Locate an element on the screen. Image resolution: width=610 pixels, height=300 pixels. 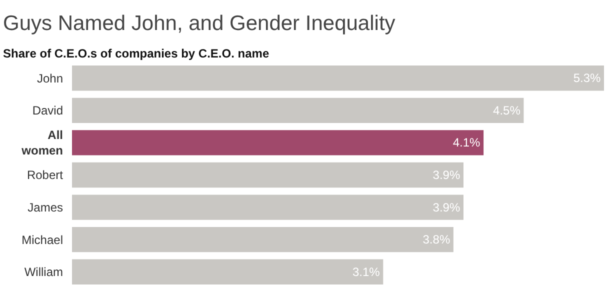
y-tick-label: All women is located at coordinates (41, 143).